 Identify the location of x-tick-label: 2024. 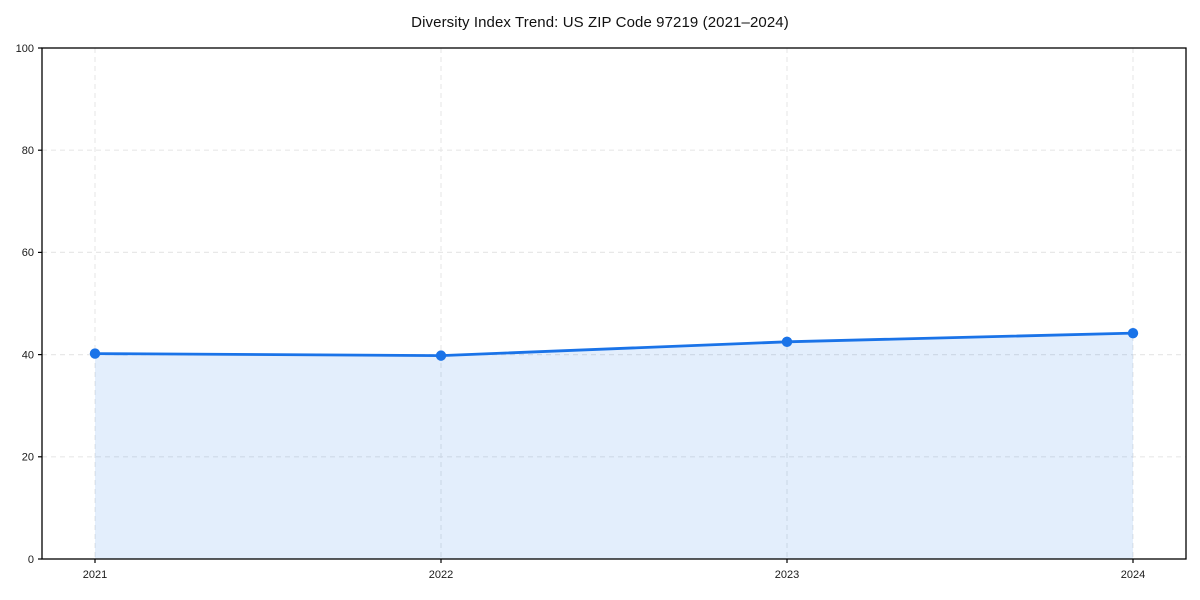
(1133, 575).